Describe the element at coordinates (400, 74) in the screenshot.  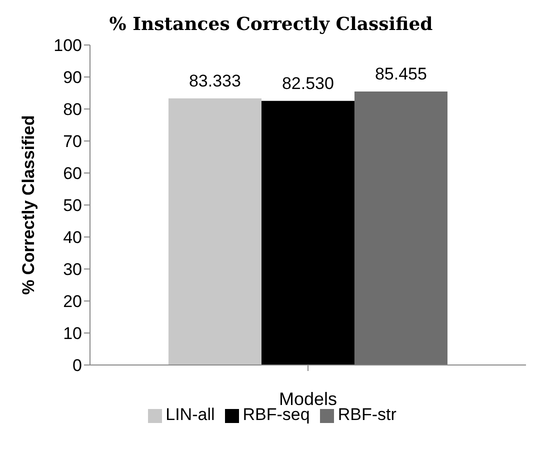
I see `data-label: 85.455` at that location.